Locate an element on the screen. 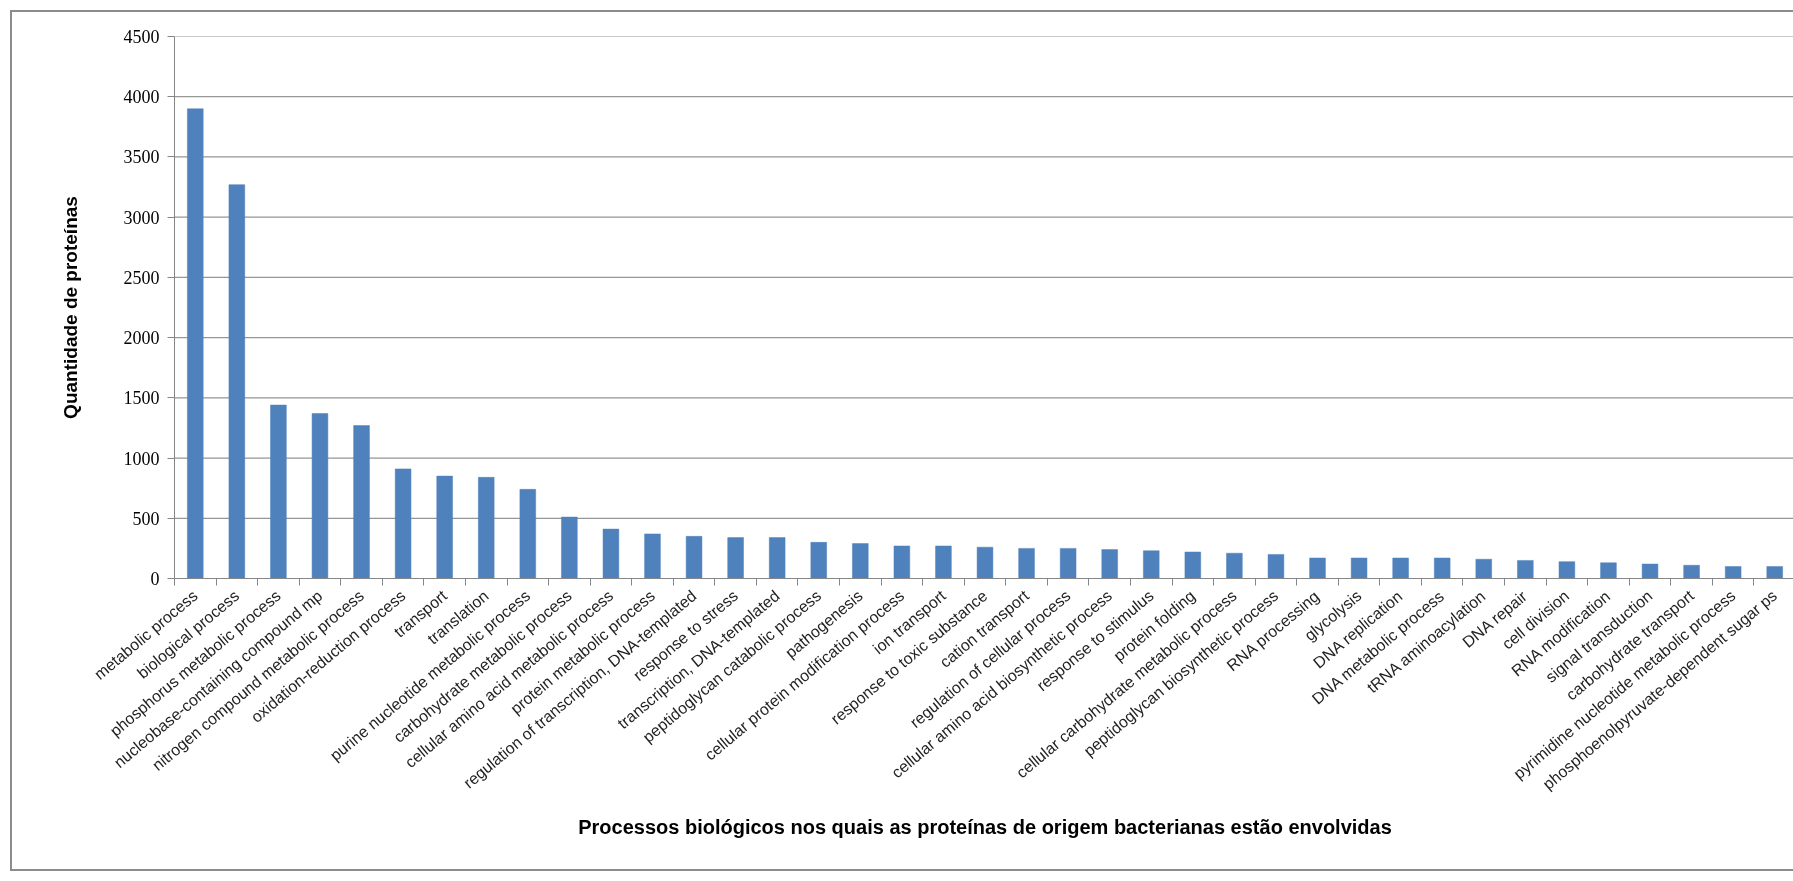 The image size is (1793, 881). y-tick-label: 3500 is located at coordinates (141, 157).